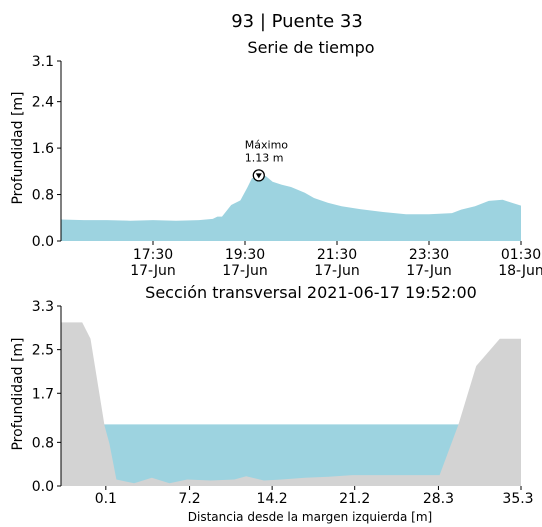  I want to click on timeseries-y-ticks: 0.0 0.8 1.6 2.4 3.1, so click(46, 152).